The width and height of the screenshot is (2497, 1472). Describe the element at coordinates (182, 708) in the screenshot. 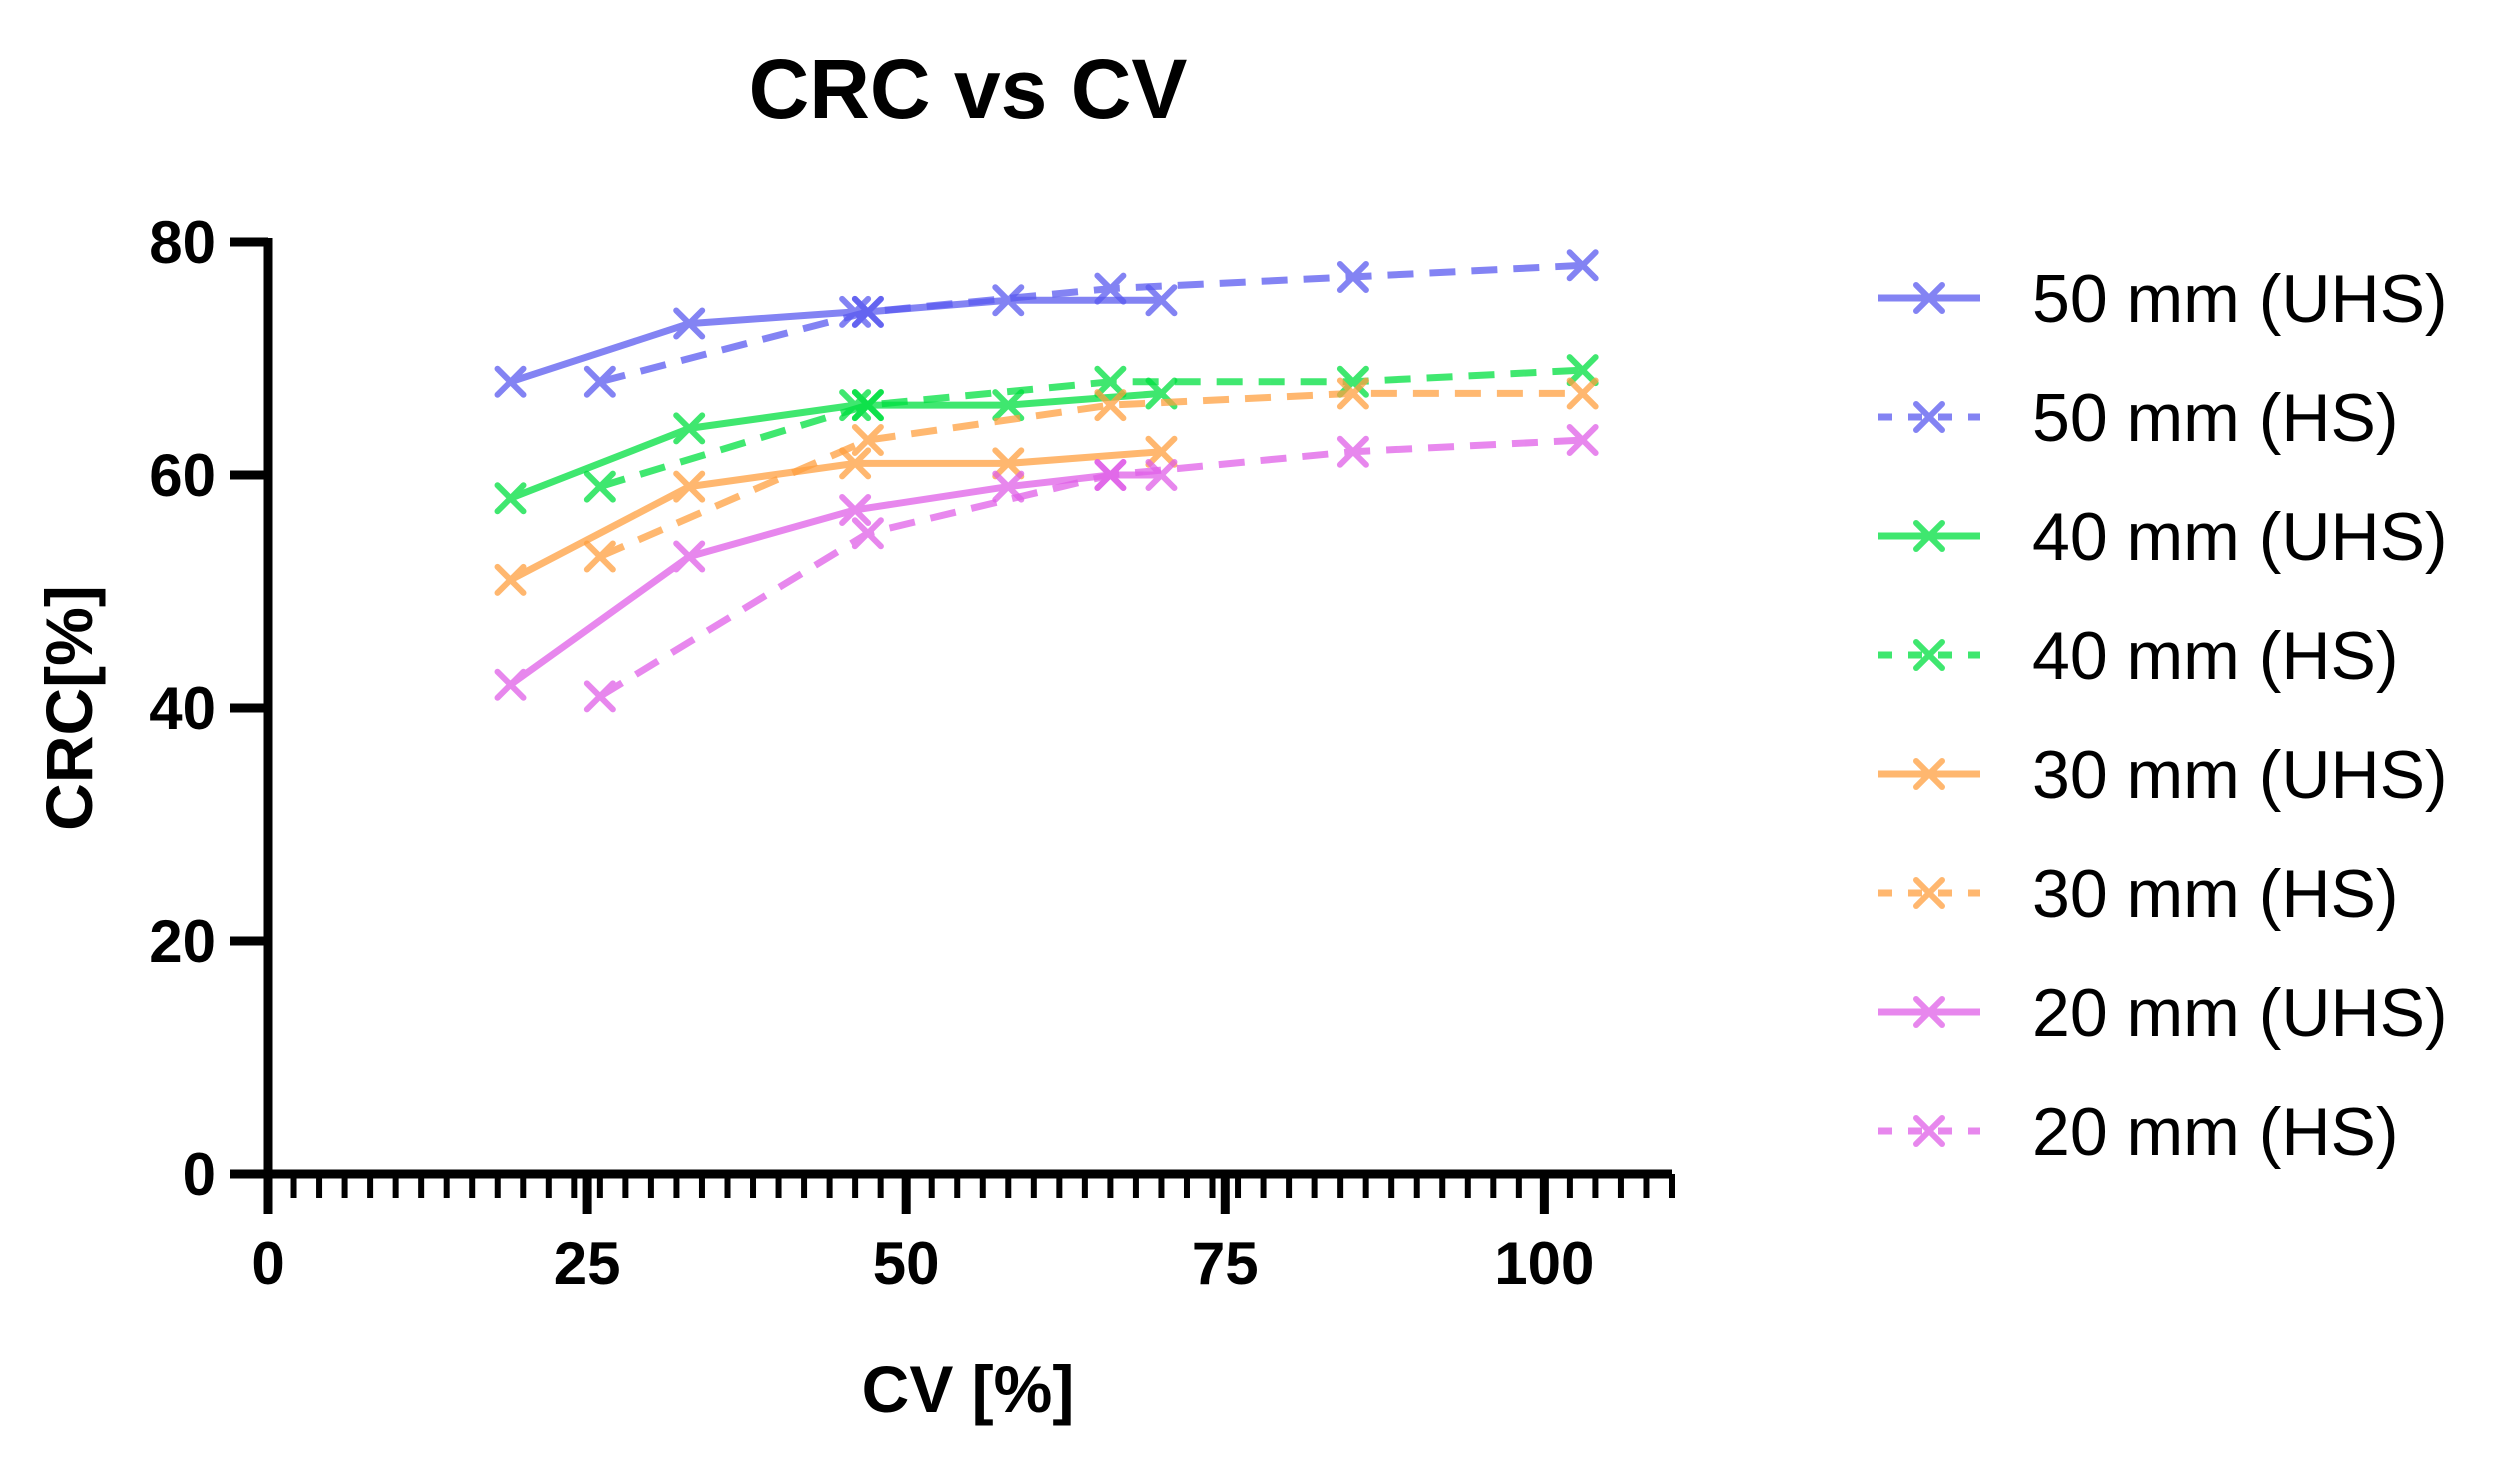

I see `y-tick-label: 40` at that location.